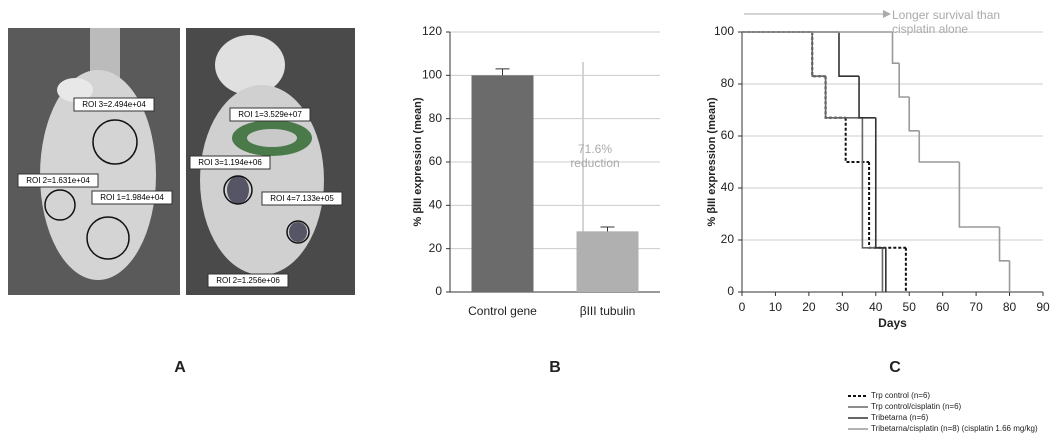 This screenshot has height=446, width=1056. Describe the element at coordinates (900, 417) in the screenshot. I see `legend-label: Tribetarna (n=6)` at that location.